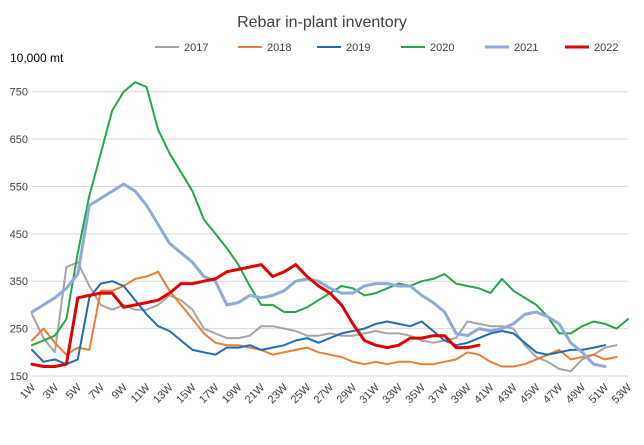  Describe the element at coordinates (141, 393) in the screenshot. I see `x-tick-label: 11W` at that location.